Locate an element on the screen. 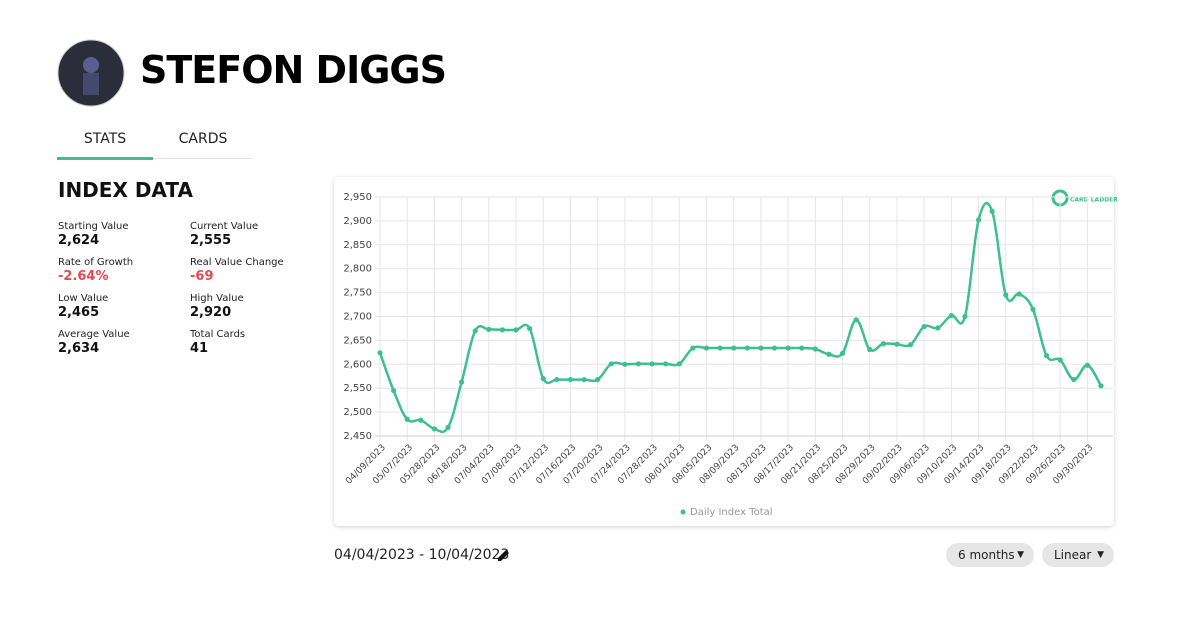  tab-rule is located at coordinates (155, 158).